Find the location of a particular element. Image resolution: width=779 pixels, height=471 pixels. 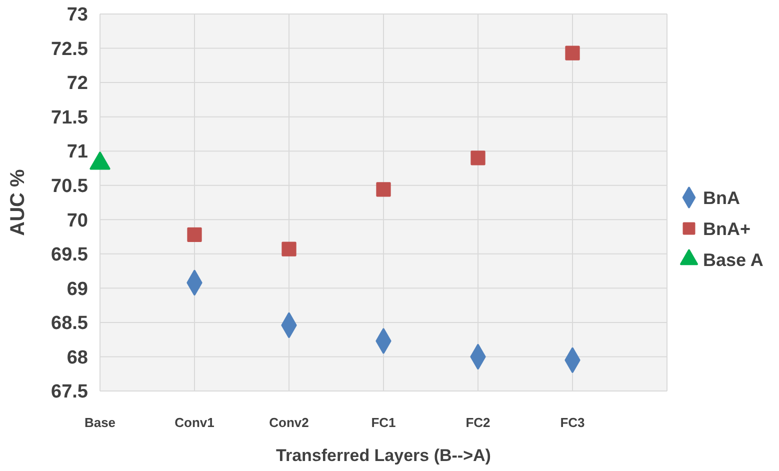

x-tick-label: FC2 is located at coordinates (478, 422).